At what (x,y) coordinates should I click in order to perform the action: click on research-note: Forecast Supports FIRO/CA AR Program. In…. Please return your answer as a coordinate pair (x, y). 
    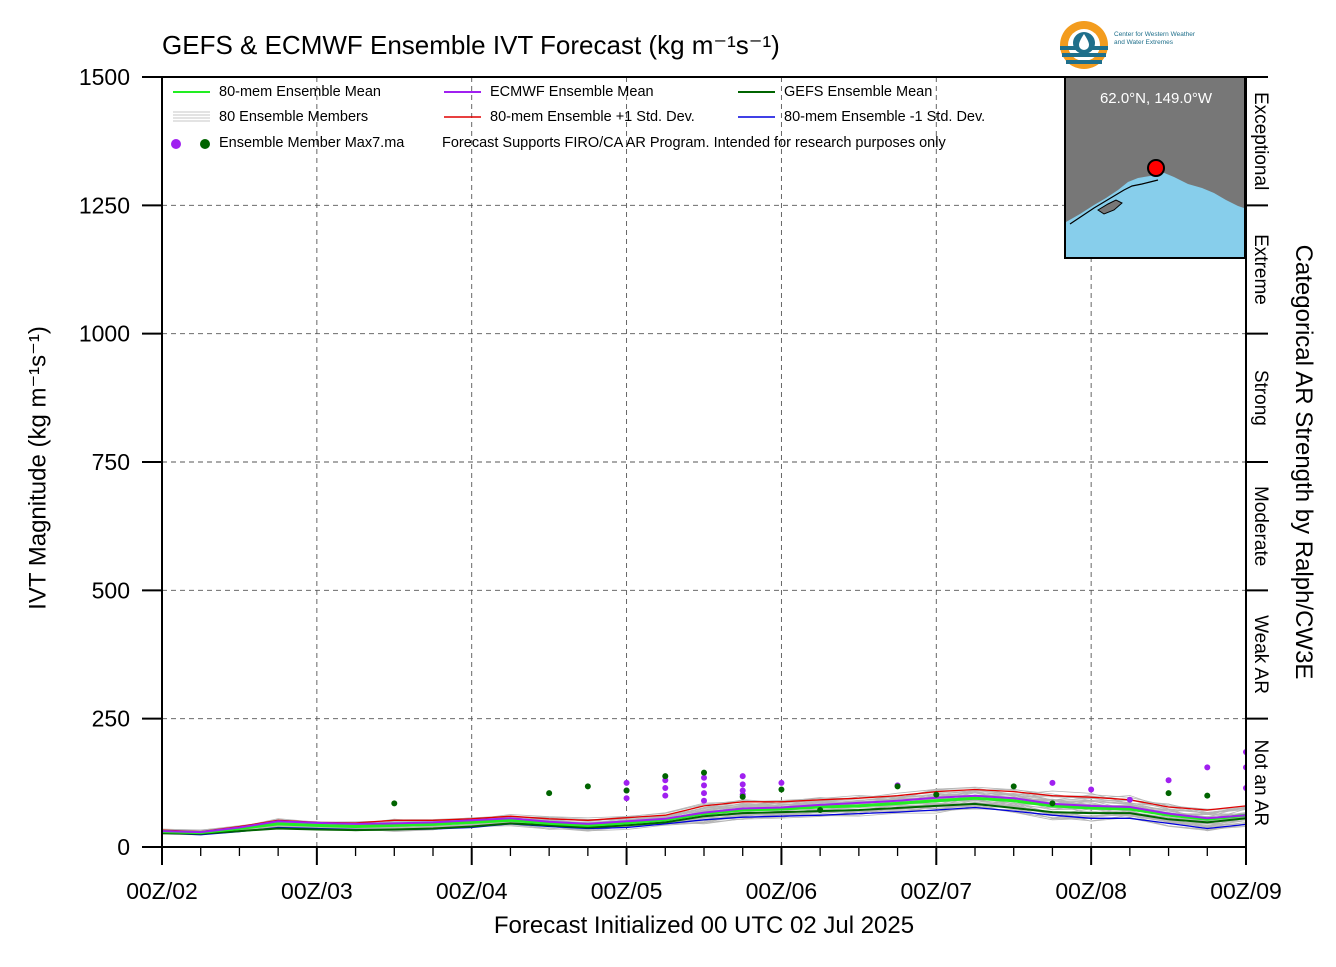
    Looking at the image, I should click on (694, 143).